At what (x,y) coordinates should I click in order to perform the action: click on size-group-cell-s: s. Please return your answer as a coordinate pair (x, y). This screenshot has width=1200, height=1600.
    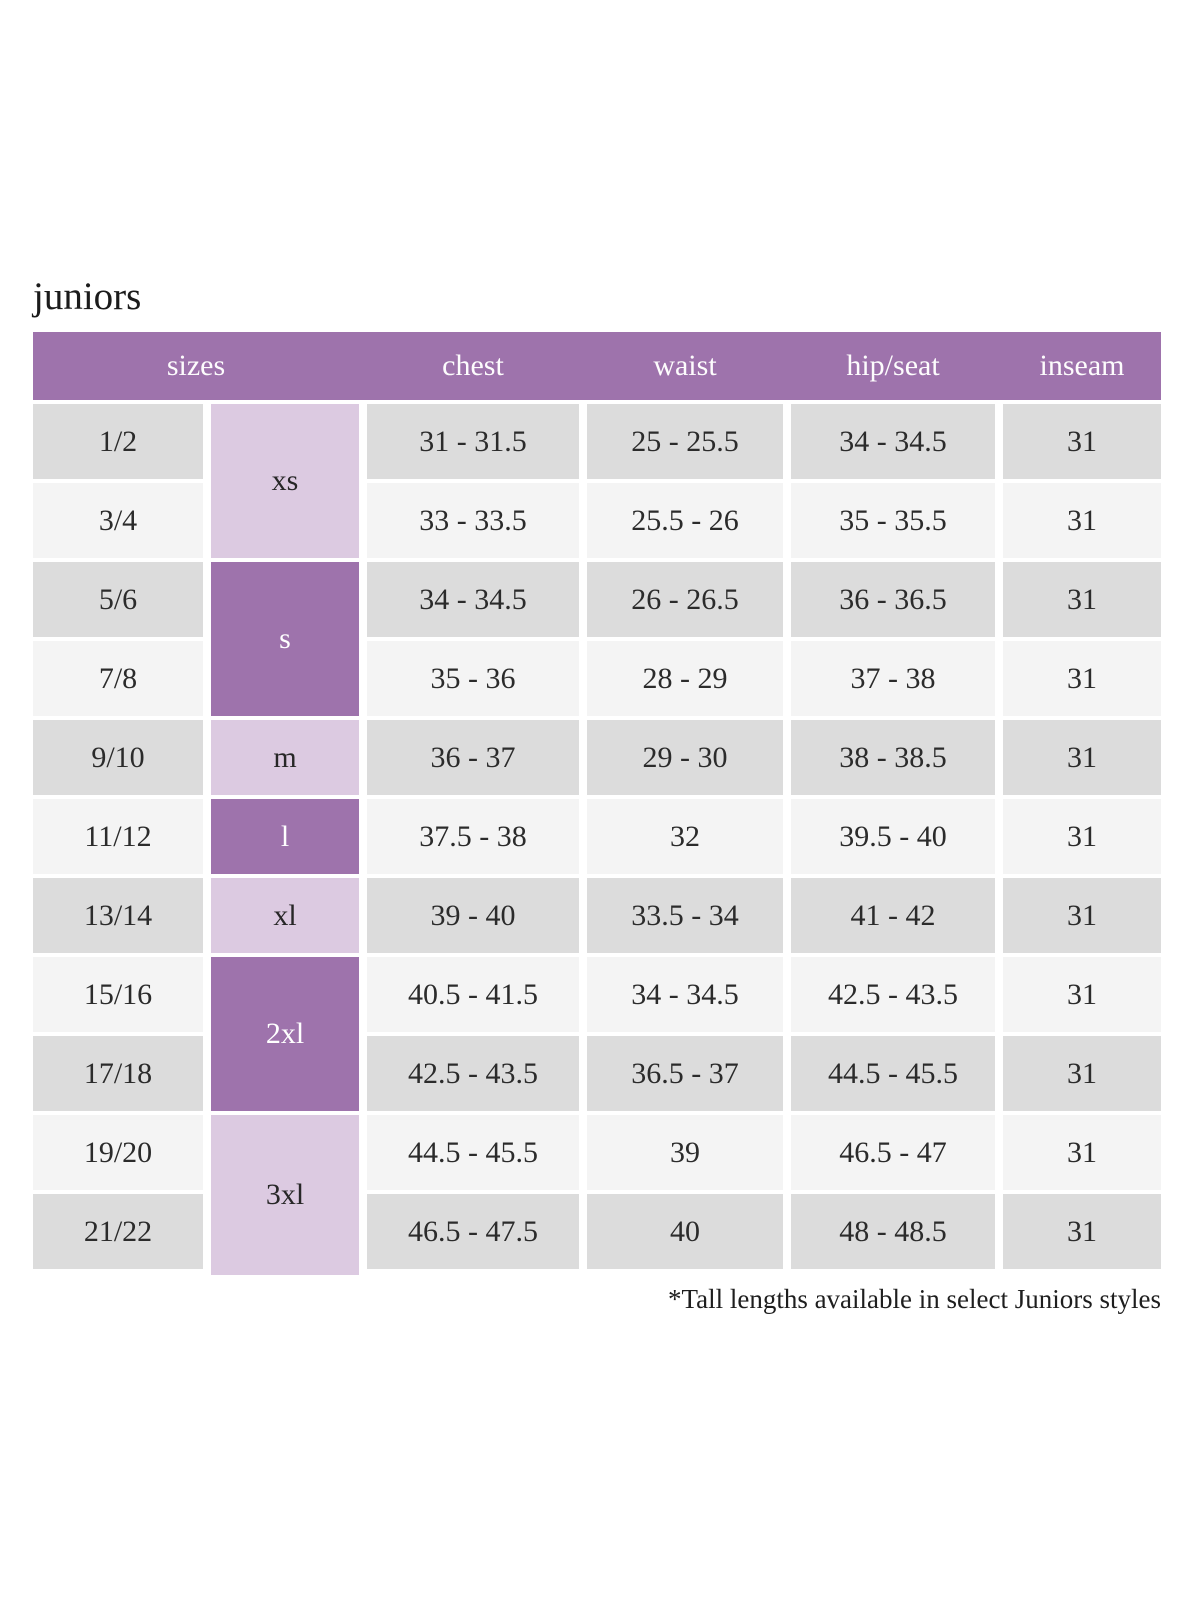
    Looking at the image, I should click on (285, 639).